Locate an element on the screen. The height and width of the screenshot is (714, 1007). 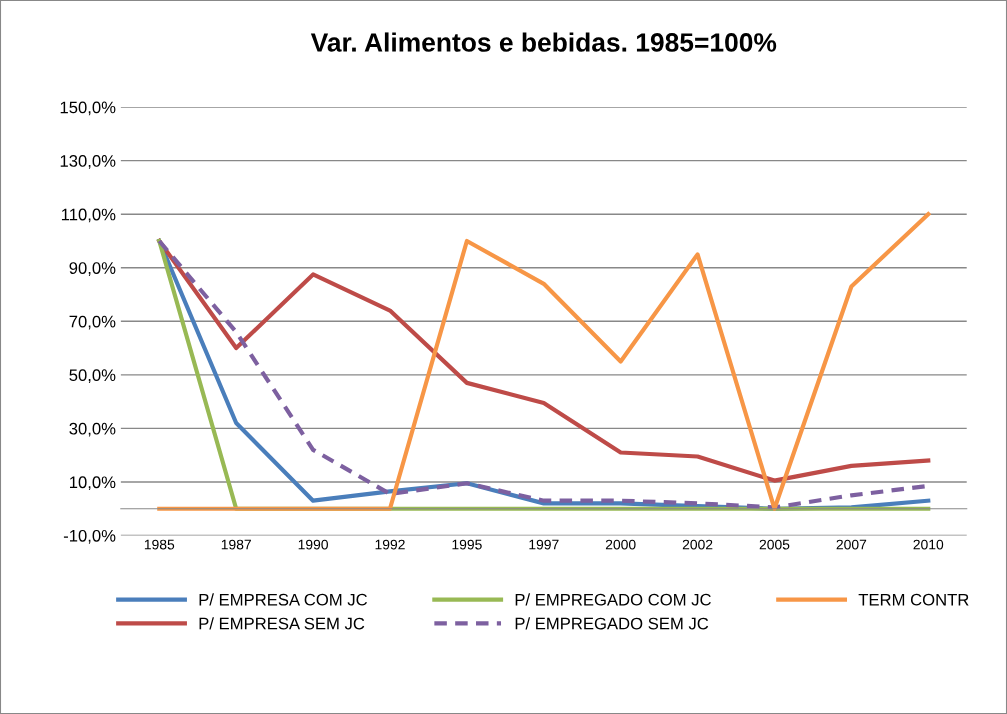
y-tick-label: 70,0% is located at coordinates (92, 322).